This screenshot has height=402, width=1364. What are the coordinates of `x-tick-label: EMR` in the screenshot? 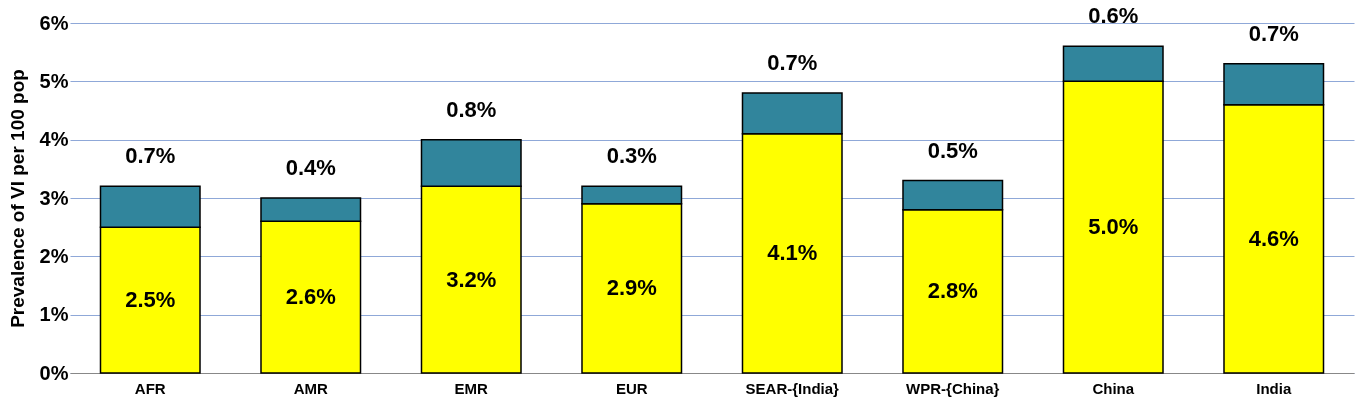 It's located at (471, 388).